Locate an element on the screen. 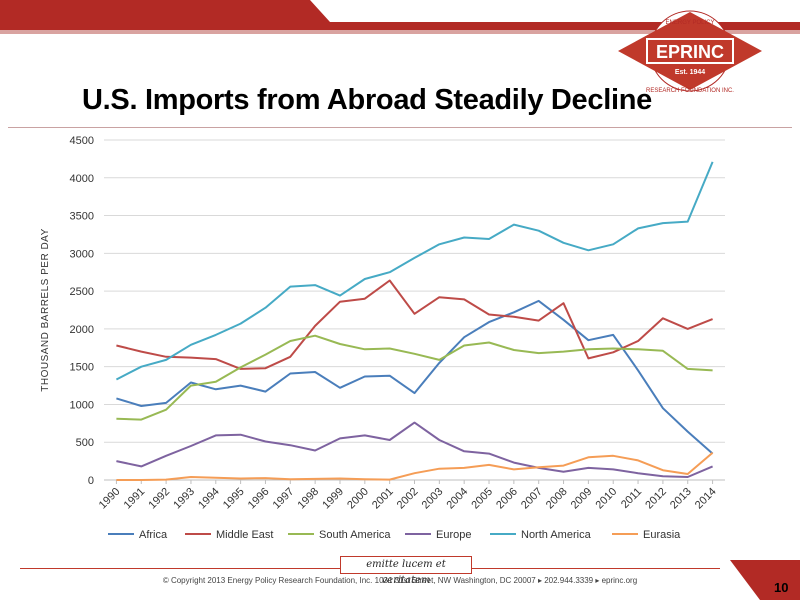  x-tick-label: 2007 is located at coordinates (532, 499).